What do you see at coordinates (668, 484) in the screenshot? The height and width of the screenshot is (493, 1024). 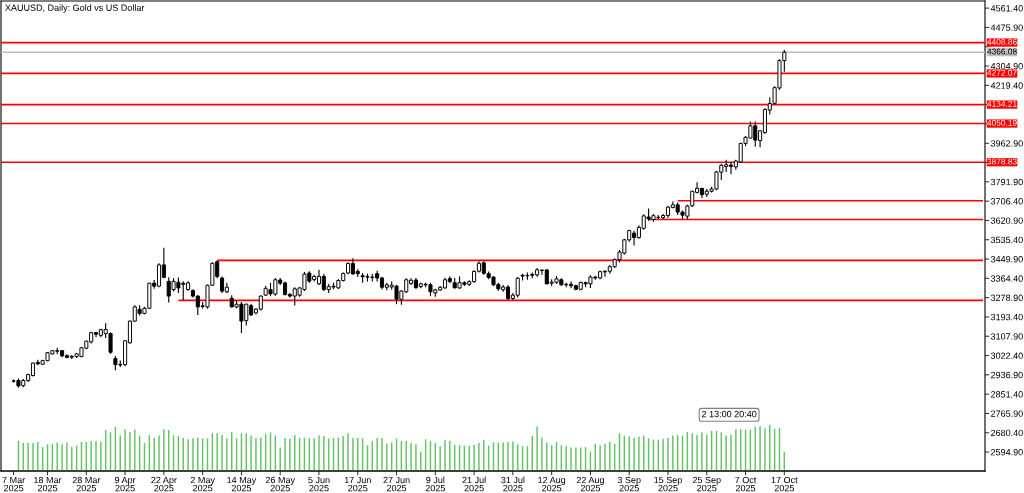 I see `x-tick-label: 15 Sep 2025` at bounding box center [668, 484].